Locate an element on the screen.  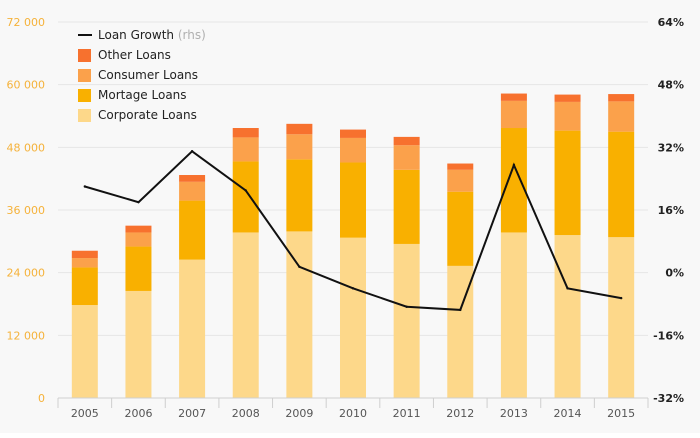
bar-other-loans-2013 is located at coordinates (513, 97).